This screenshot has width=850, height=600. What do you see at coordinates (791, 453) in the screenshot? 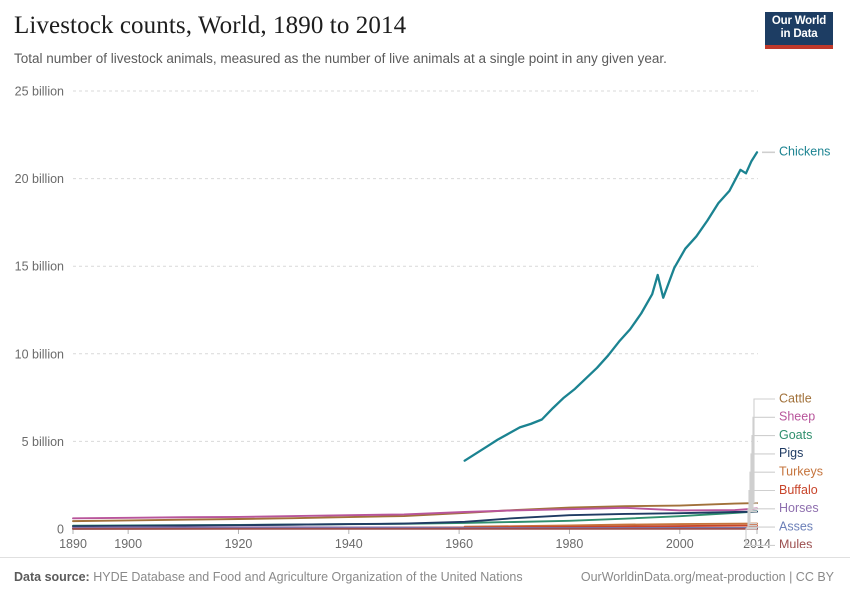
I see `legend-label-pigs: Pigs` at bounding box center [791, 453].